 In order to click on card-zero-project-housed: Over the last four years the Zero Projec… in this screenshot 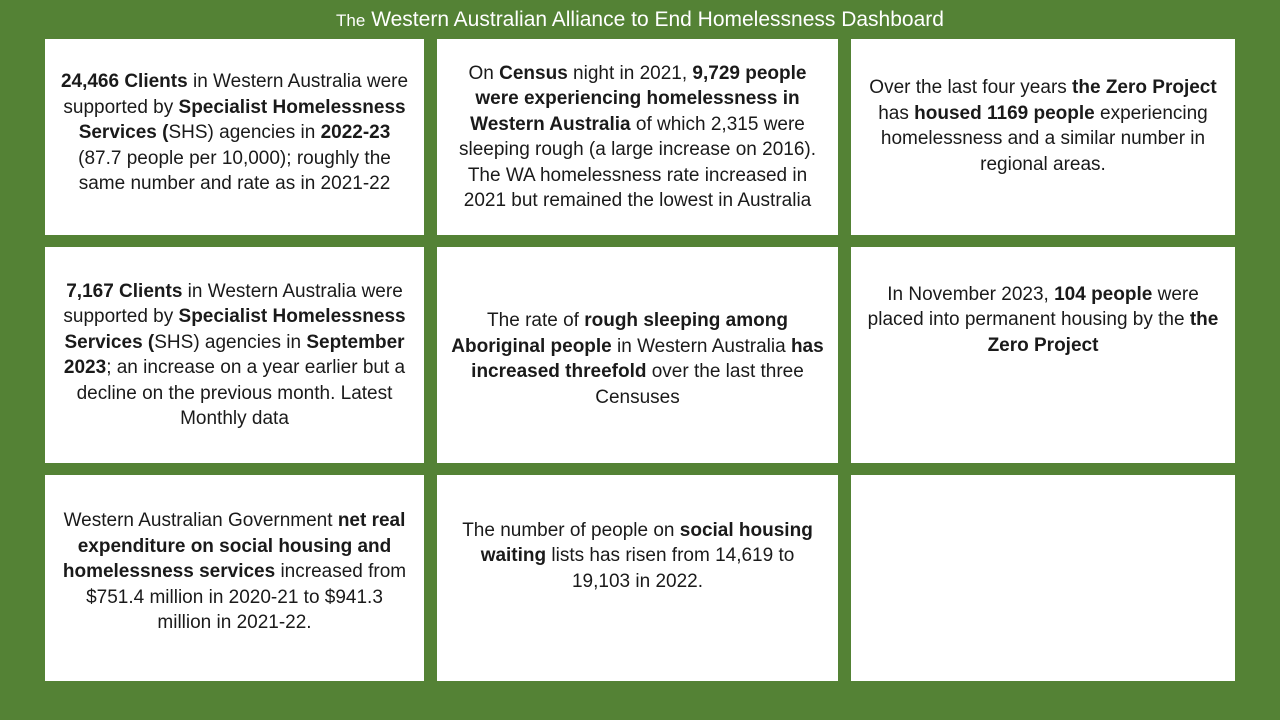, I will do `click(1043, 137)`.